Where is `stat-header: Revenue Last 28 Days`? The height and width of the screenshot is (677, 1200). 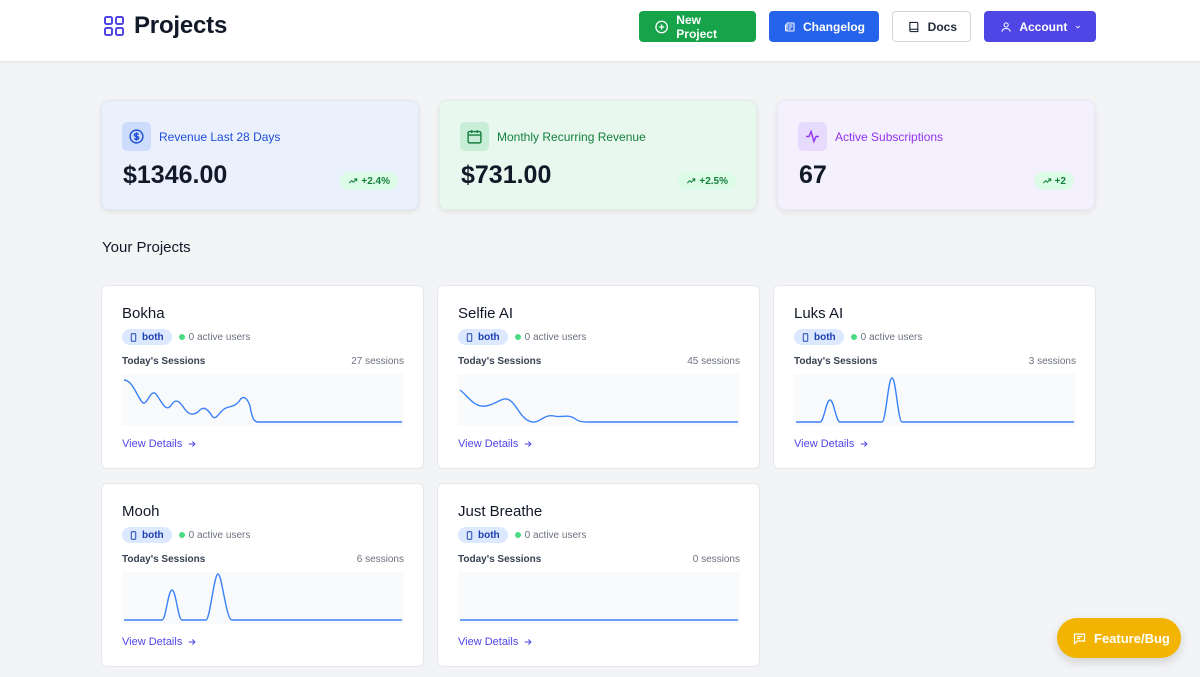 stat-header: Revenue Last 28 Days is located at coordinates (201, 136).